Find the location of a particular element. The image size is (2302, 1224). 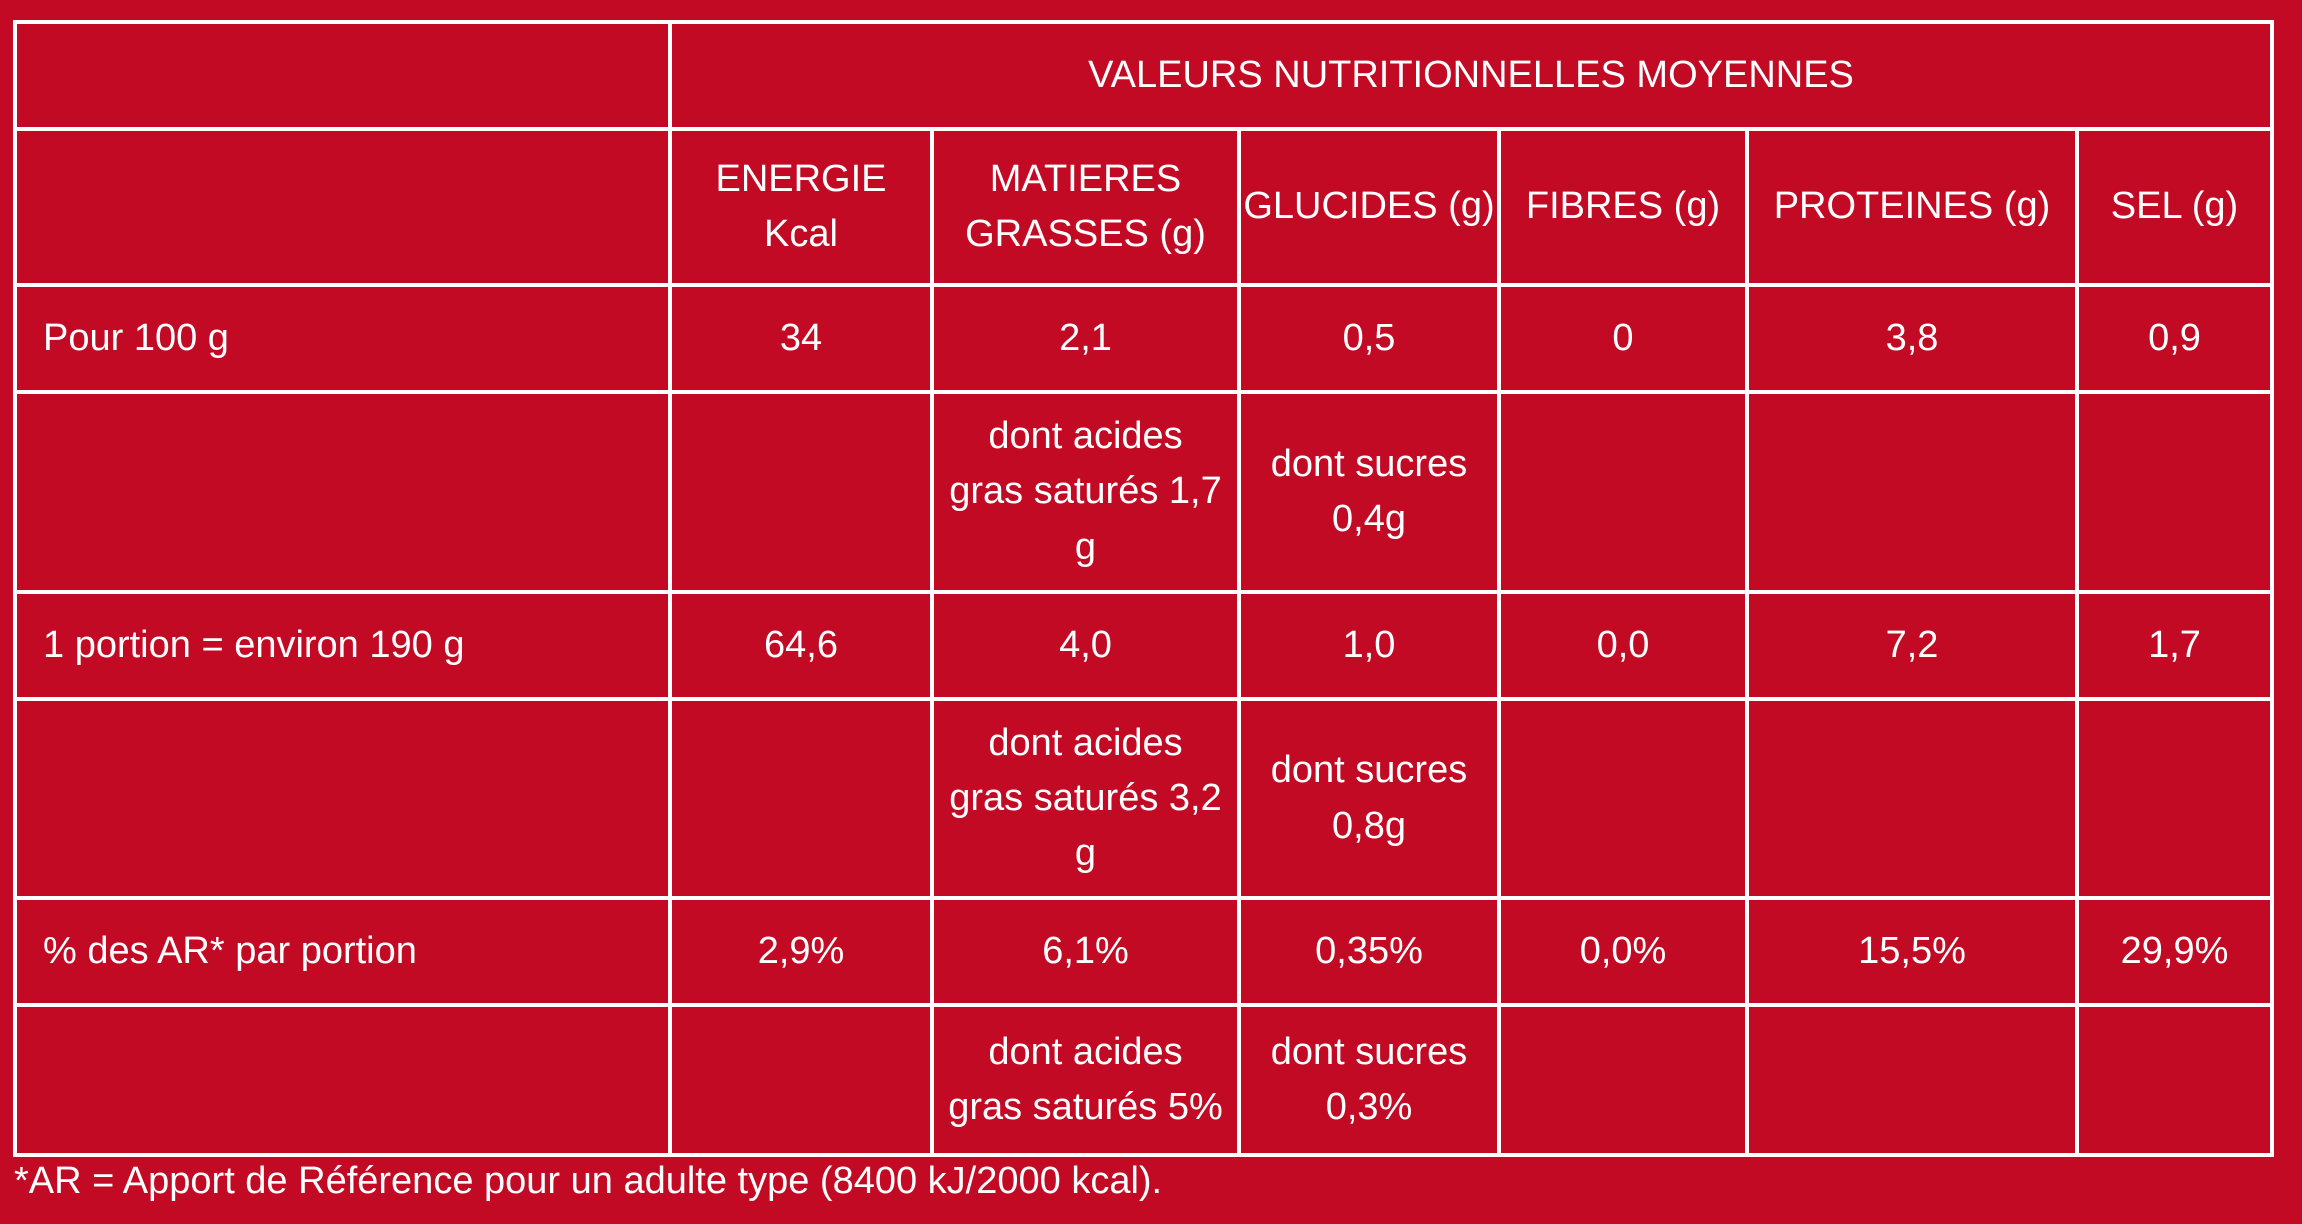

column-header-fibres: FIBRES (g) is located at coordinates (1623, 207).